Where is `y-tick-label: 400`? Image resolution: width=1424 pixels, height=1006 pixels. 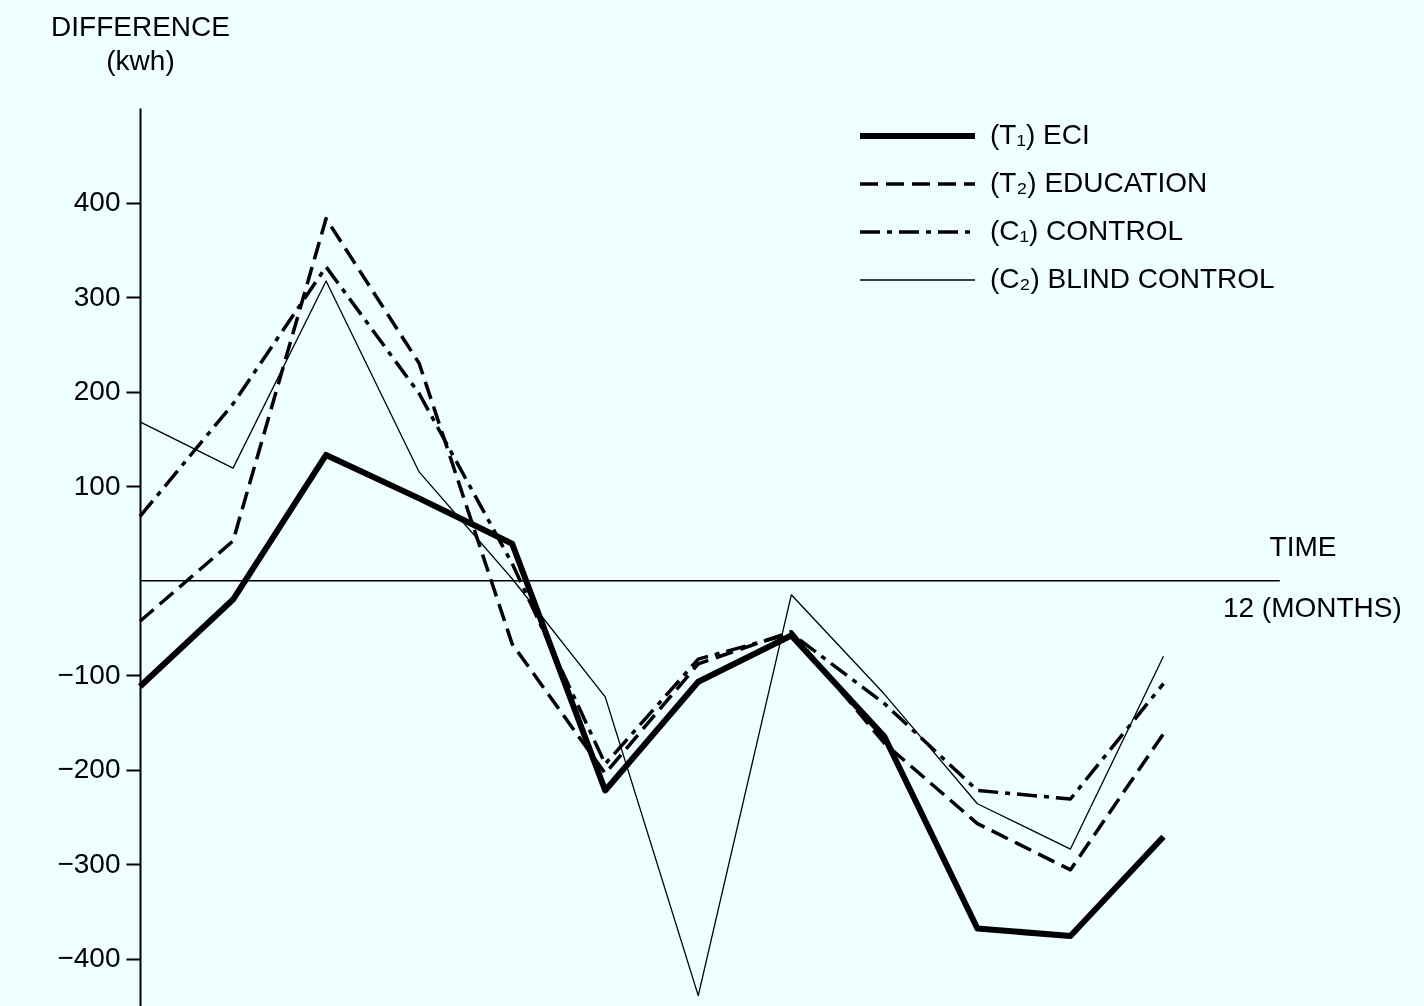
y-tick-label: 400 is located at coordinates (97, 202).